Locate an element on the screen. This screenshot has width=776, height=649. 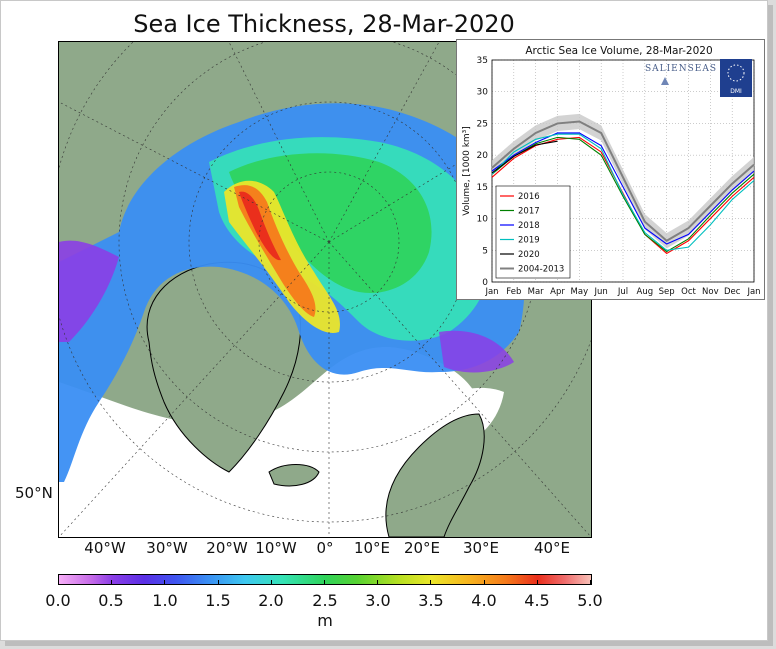
ice-4-5m-zone is located at coordinates (260, 226).